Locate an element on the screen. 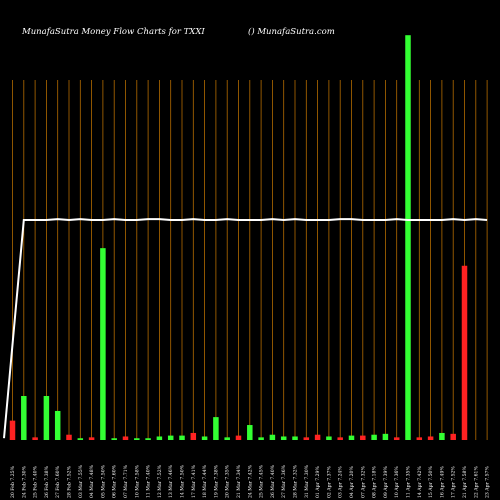  x-tick-label: 26 Mar 7.40% is located at coordinates (273, 481).